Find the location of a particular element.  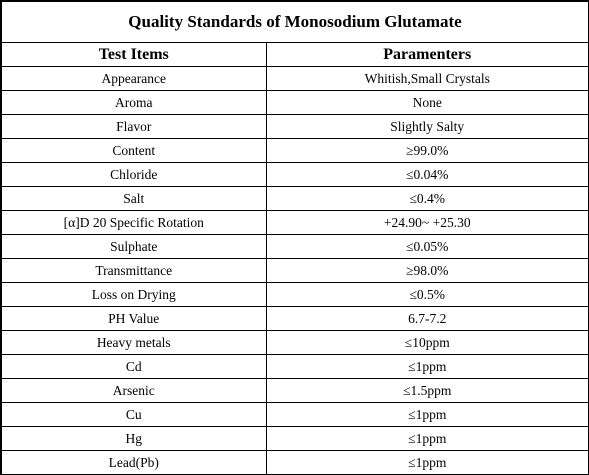

test-item-cell: Chloride is located at coordinates (133, 174).